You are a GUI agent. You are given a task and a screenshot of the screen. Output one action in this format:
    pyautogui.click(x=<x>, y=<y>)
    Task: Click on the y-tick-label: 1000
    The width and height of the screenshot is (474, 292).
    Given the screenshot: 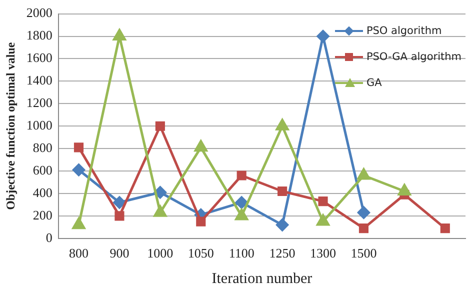 What is the action you would take?
    pyautogui.click(x=39, y=125)
    